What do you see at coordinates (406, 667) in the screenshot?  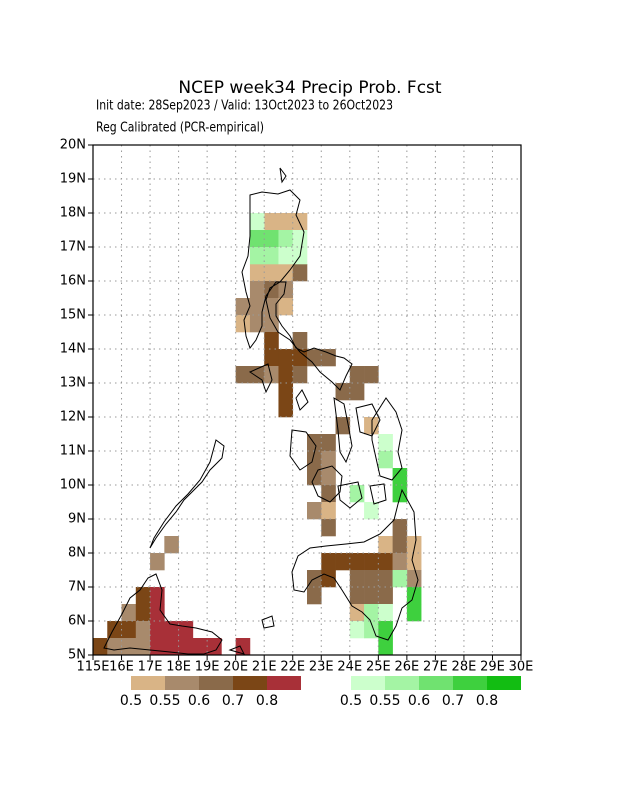 I see `x-tick-label: 26E` at bounding box center [406, 667].